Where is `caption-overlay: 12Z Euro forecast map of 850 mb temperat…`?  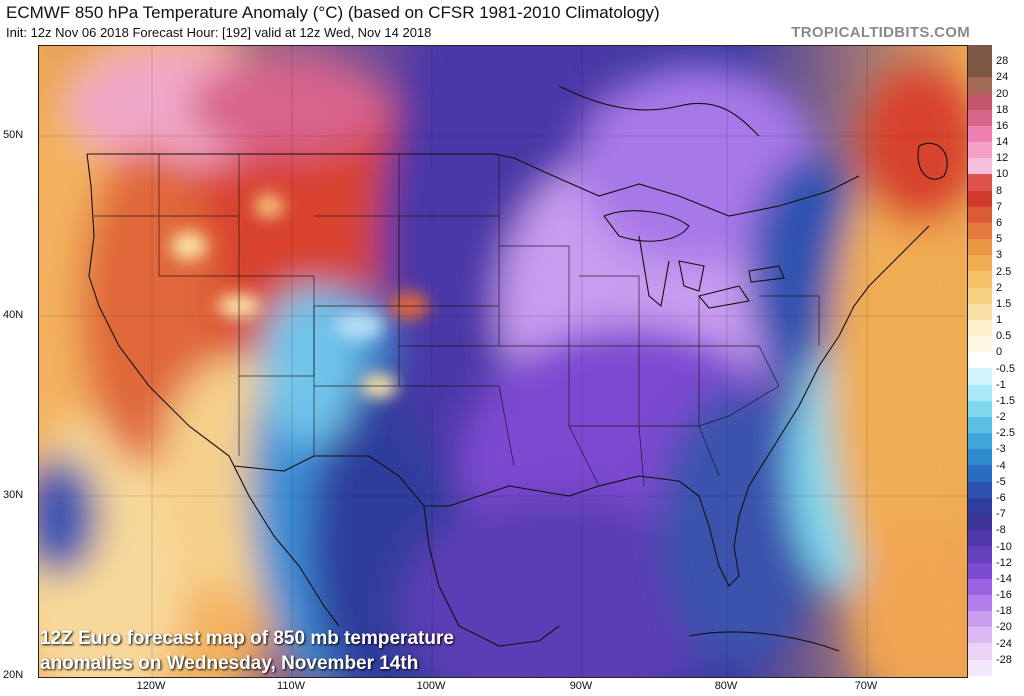 caption-overlay: 12Z Euro forecast map of 850 mb temperat… is located at coordinates (247, 651).